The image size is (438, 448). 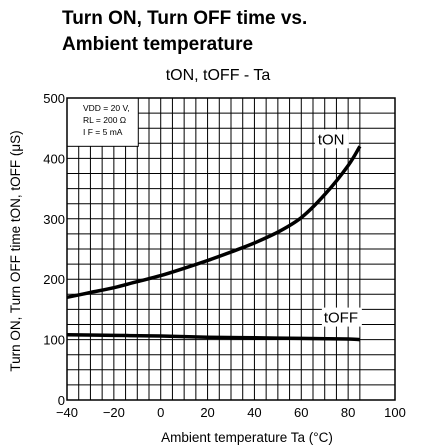 I want to click on x-tick-label: 40, so click(x=254, y=412).